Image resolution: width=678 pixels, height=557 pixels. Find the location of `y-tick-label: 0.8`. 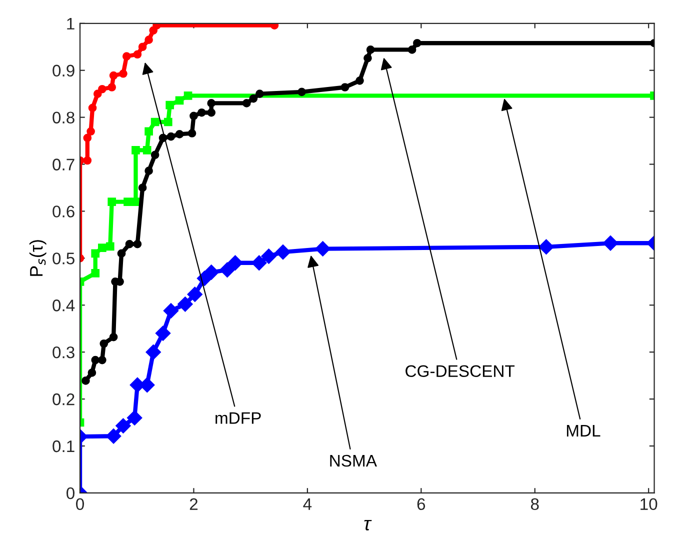

y-tick-label: 0.8 is located at coordinates (63, 118).